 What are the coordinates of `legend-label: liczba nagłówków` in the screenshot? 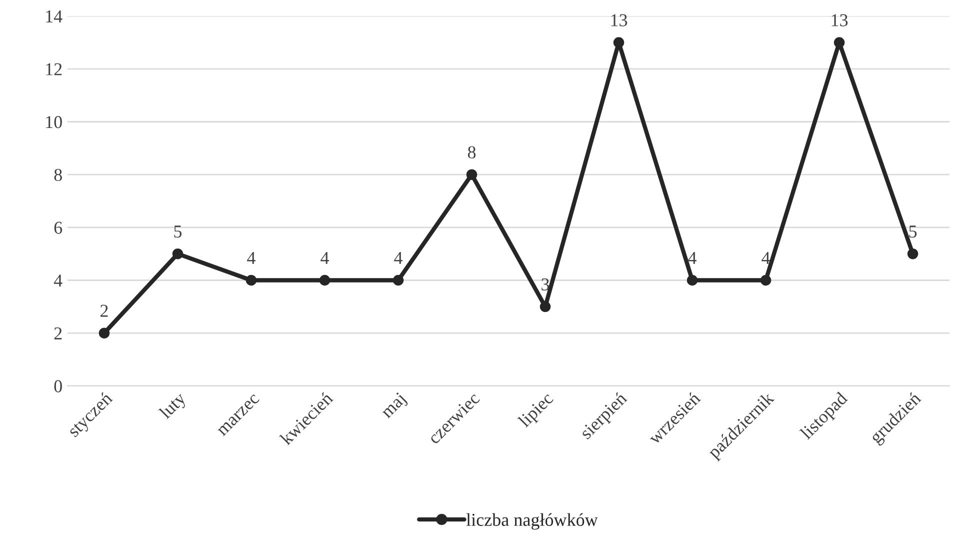 It's located at (532, 521).